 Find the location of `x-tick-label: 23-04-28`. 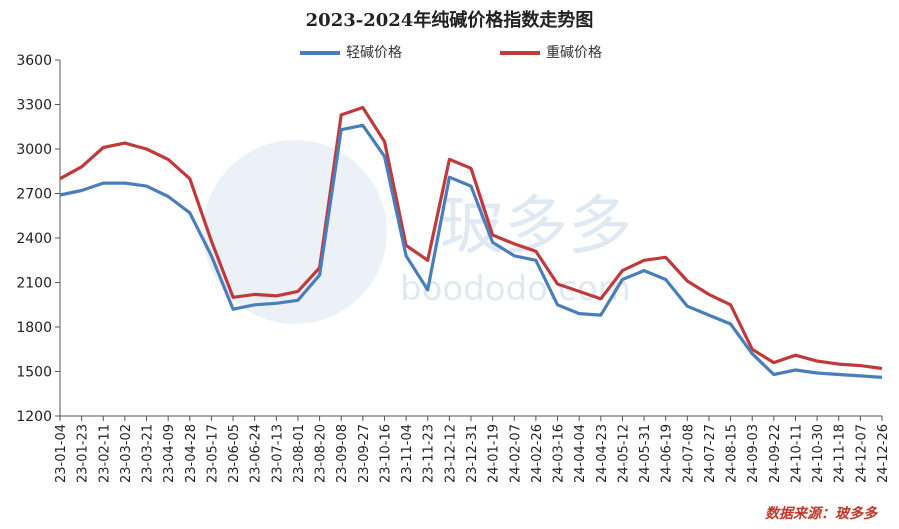

x-tick-label: 23-04-28 is located at coordinates (191, 453).